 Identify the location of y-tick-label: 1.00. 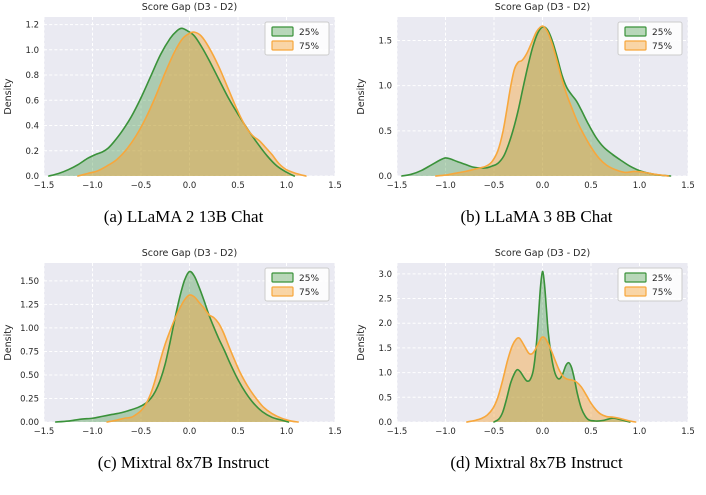
(29, 329).